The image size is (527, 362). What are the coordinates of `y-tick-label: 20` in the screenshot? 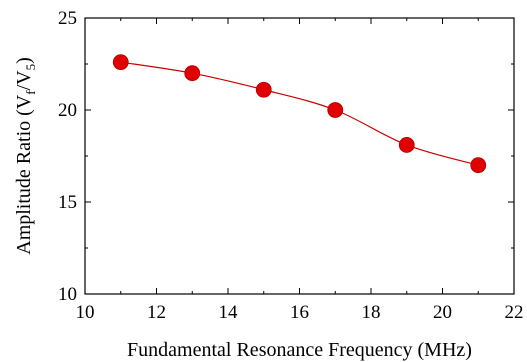 It's located at (67, 110).